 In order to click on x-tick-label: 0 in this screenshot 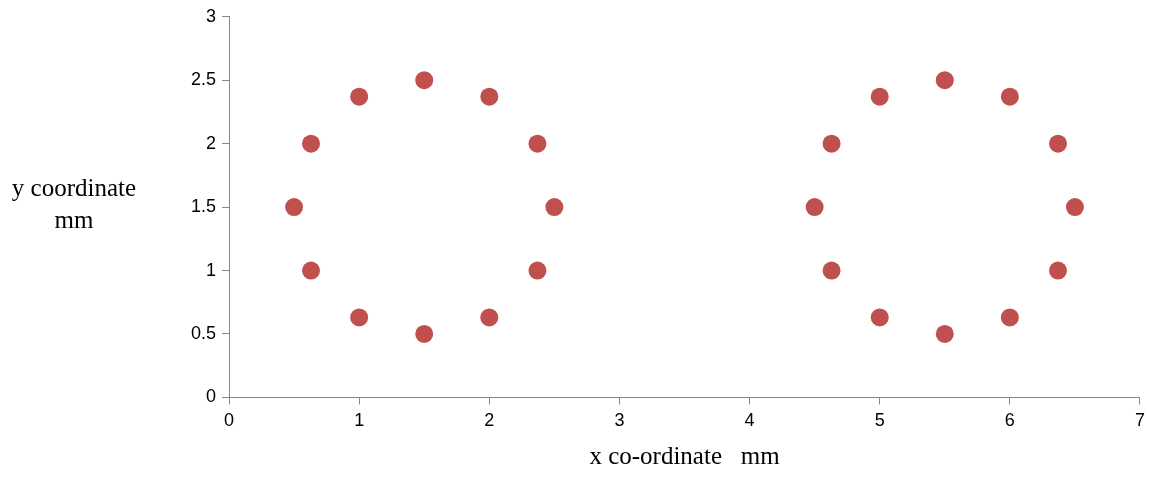, I will do `click(229, 420)`.